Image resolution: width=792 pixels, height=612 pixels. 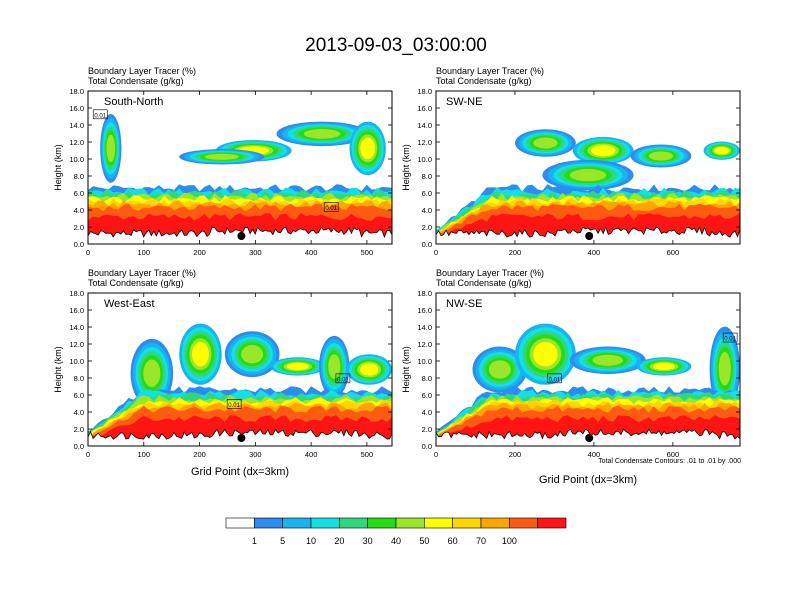 I want to click on plot-area, so click(x=588, y=167).